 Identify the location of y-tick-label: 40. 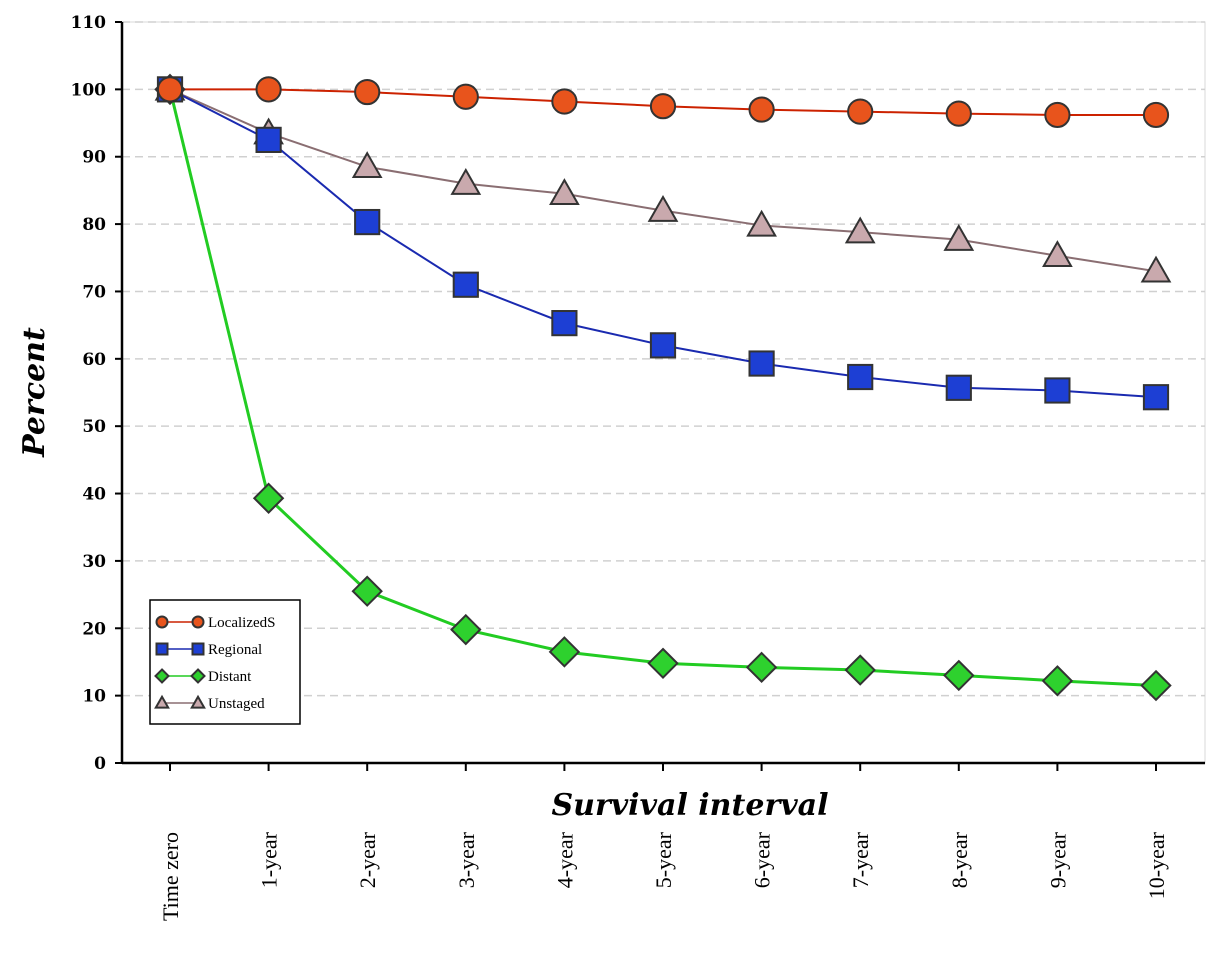
(94, 495).